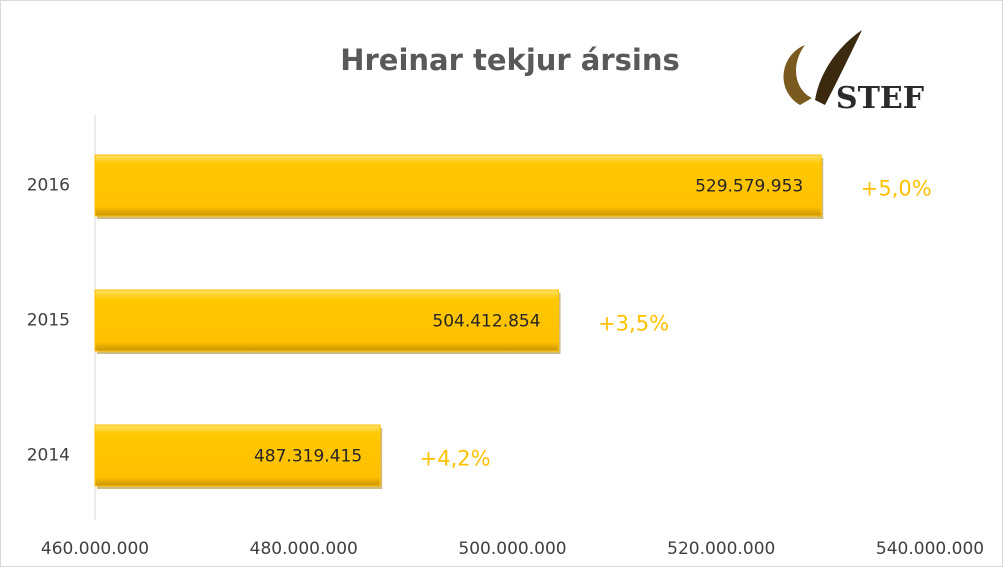 The width and height of the screenshot is (1003, 567). I want to click on x-tick-label: 520.000.000, so click(721, 549).